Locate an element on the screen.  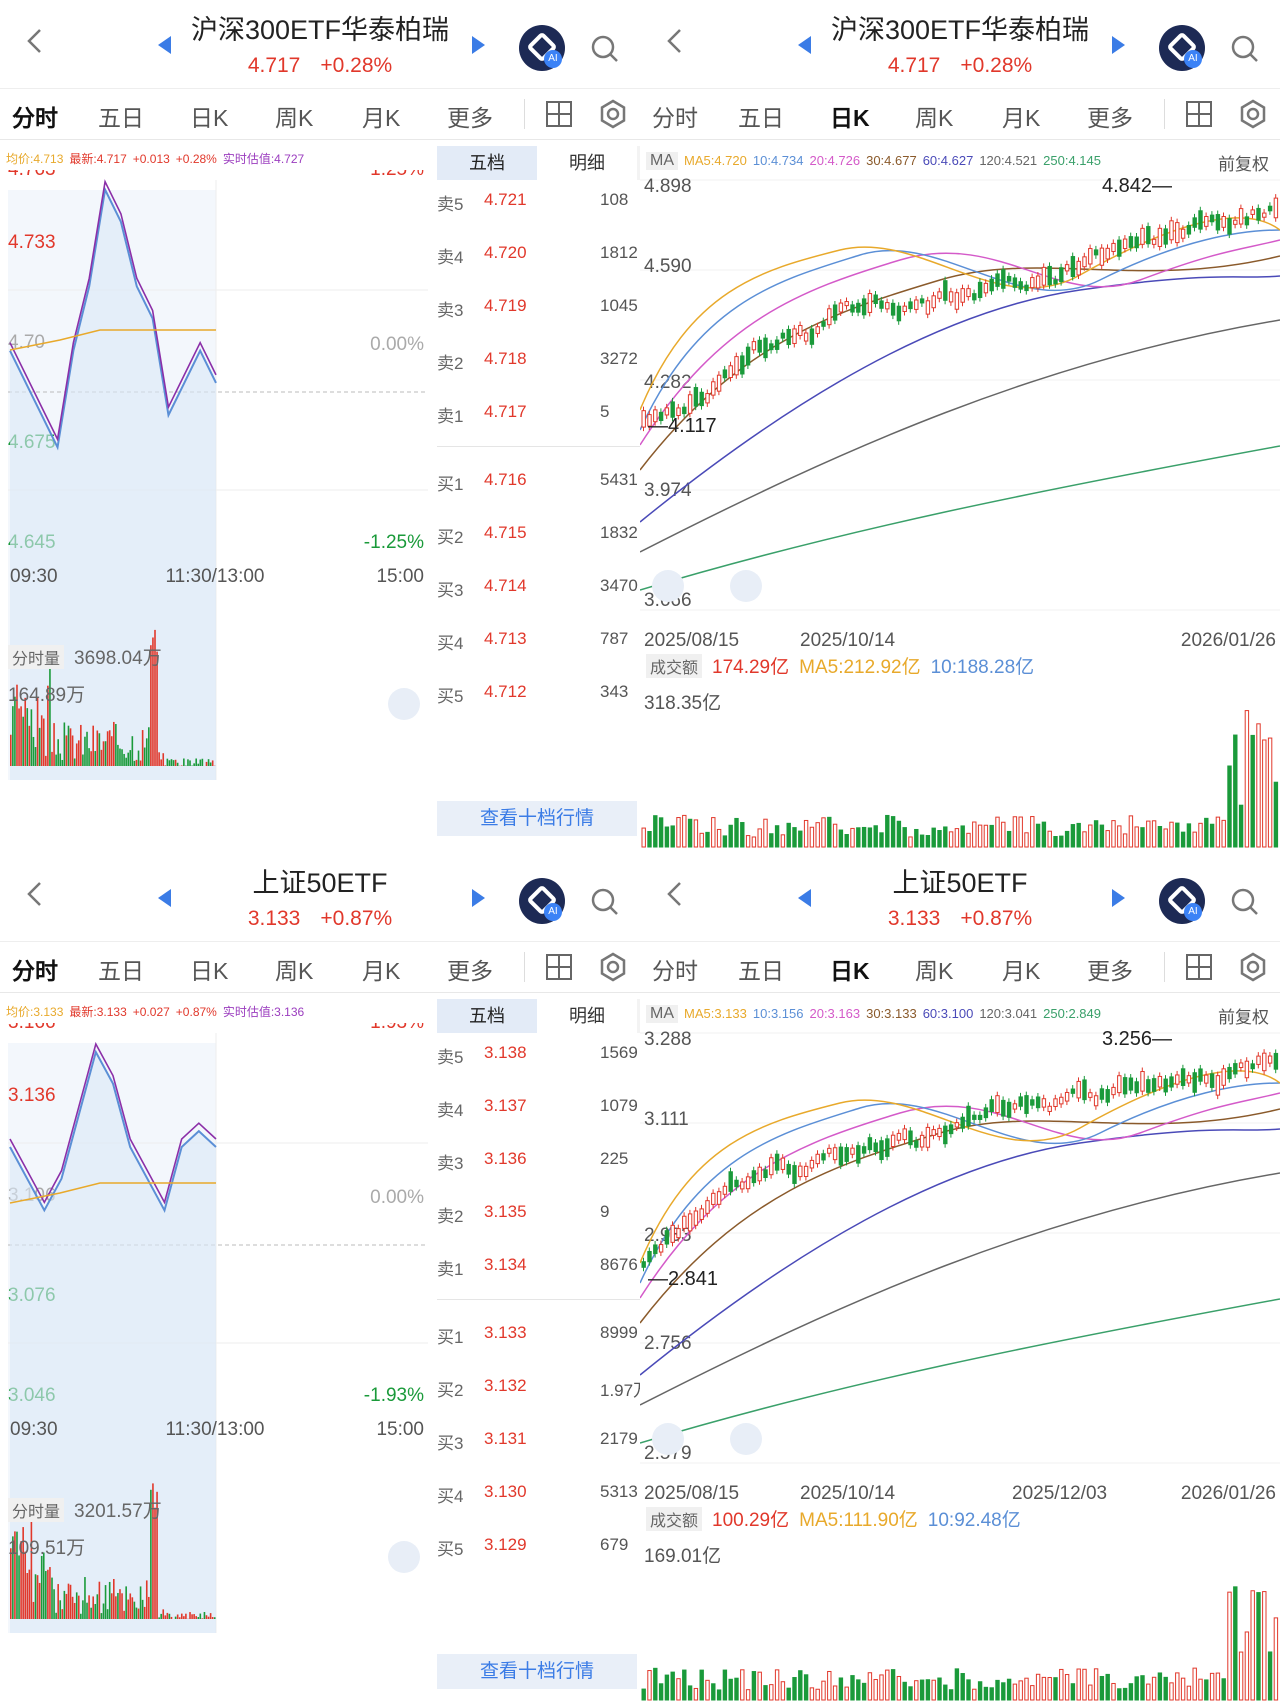
book-row: 买5 3.129 679 is located at coordinates (538, 1550).